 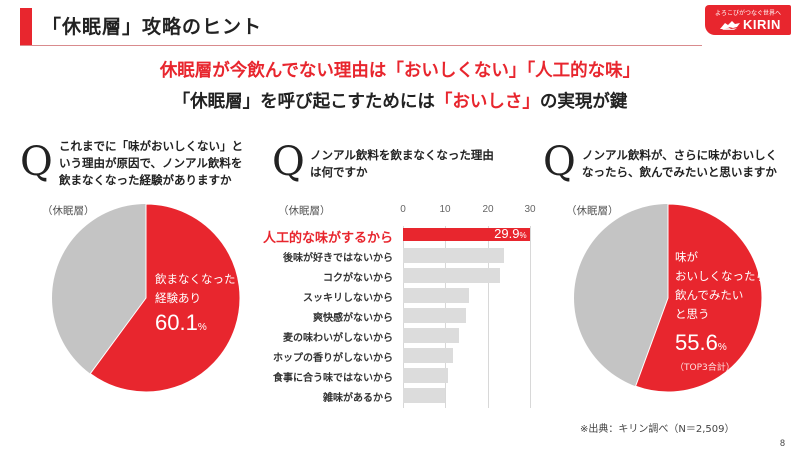 I want to click on headline-line1: 休眠層が今飲んでない理由は「おいしくない」「人工的な味」, so click(x=400, y=71).